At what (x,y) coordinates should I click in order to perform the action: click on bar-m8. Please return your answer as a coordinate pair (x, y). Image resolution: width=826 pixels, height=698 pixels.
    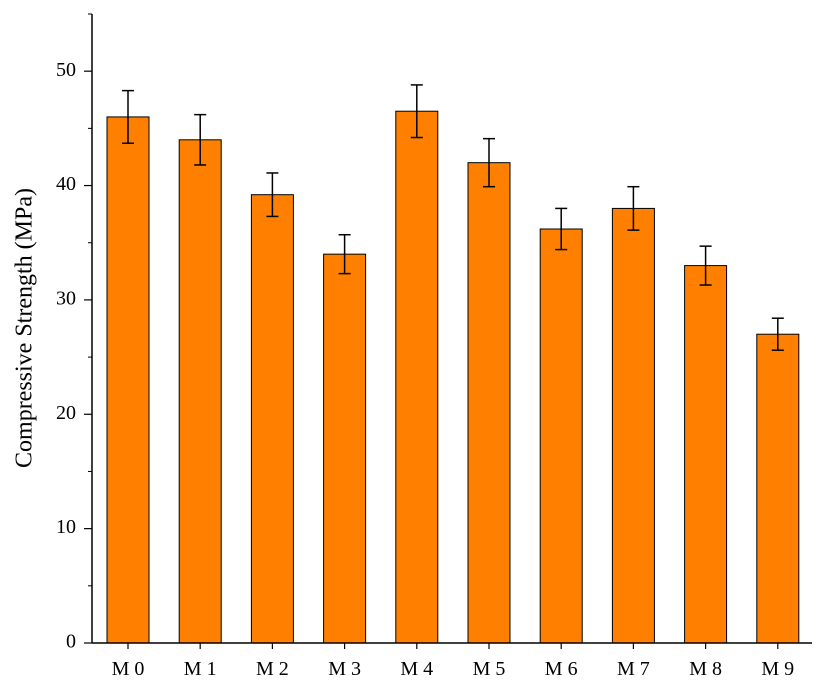
    Looking at the image, I should click on (706, 454).